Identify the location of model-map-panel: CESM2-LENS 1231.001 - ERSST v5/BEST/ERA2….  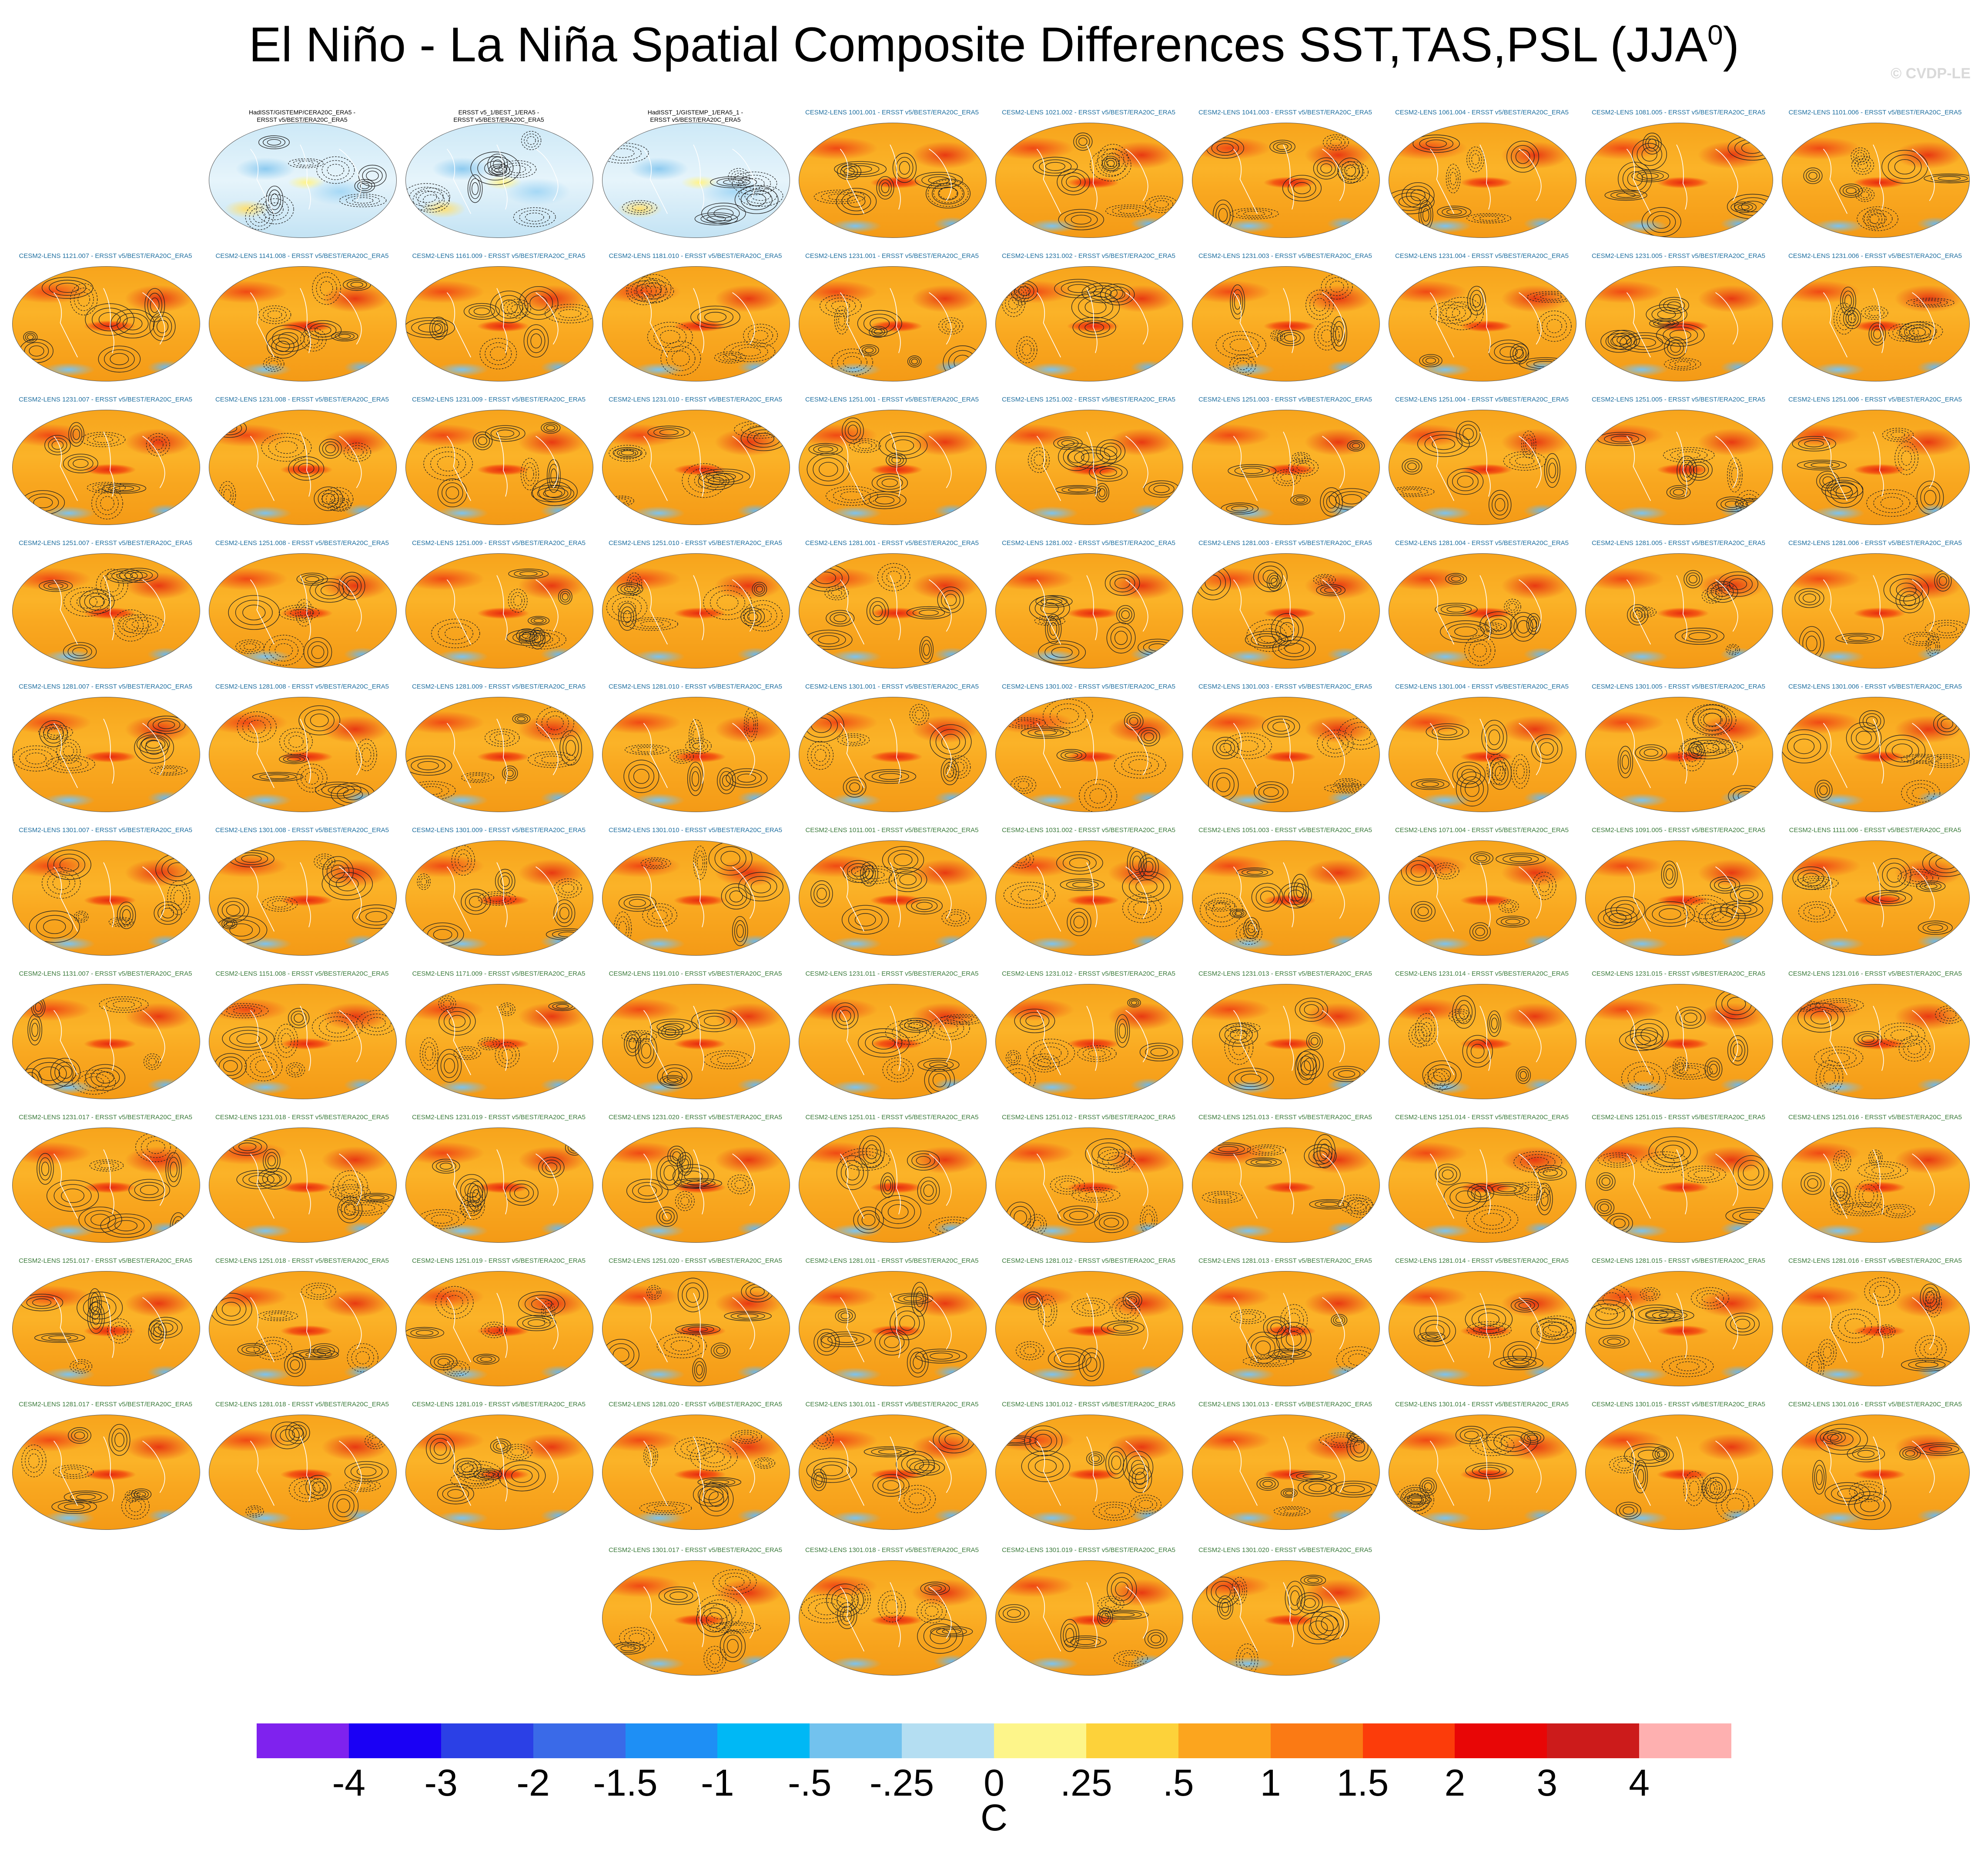
(892, 317).